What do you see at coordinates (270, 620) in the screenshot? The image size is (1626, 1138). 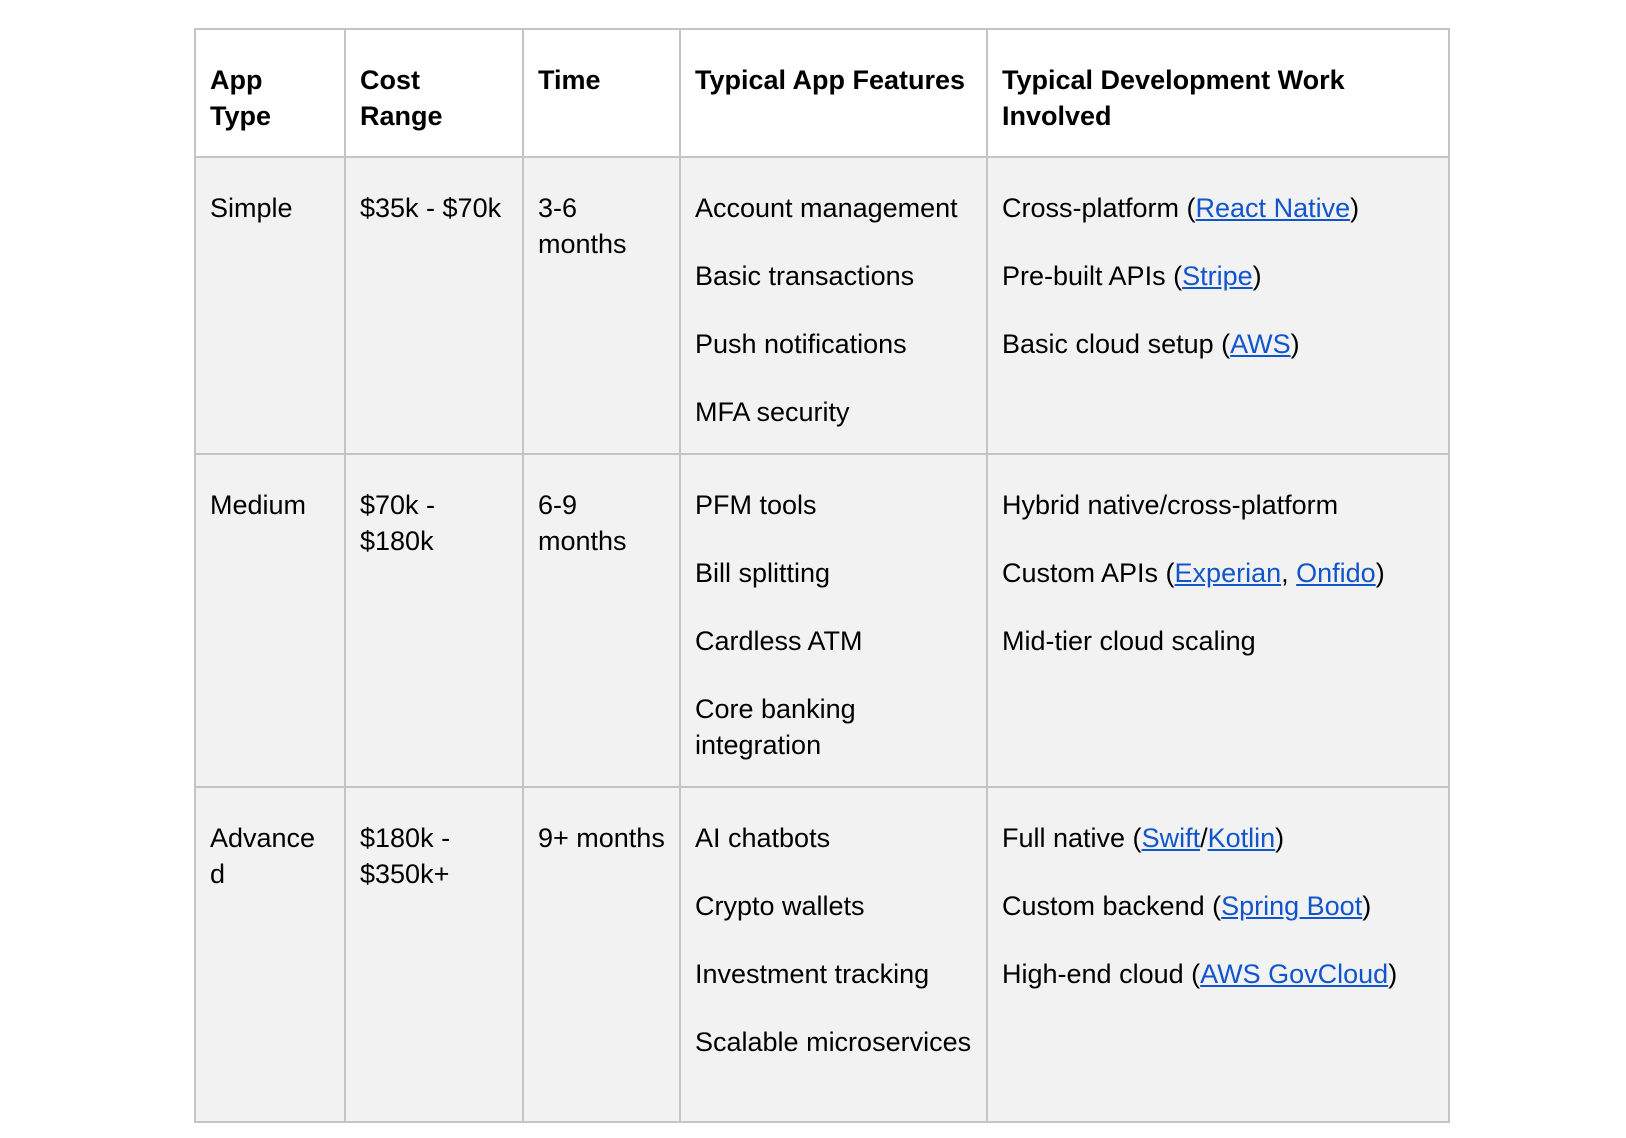 I see `cell-app-type: Medium` at bounding box center [270, 620].